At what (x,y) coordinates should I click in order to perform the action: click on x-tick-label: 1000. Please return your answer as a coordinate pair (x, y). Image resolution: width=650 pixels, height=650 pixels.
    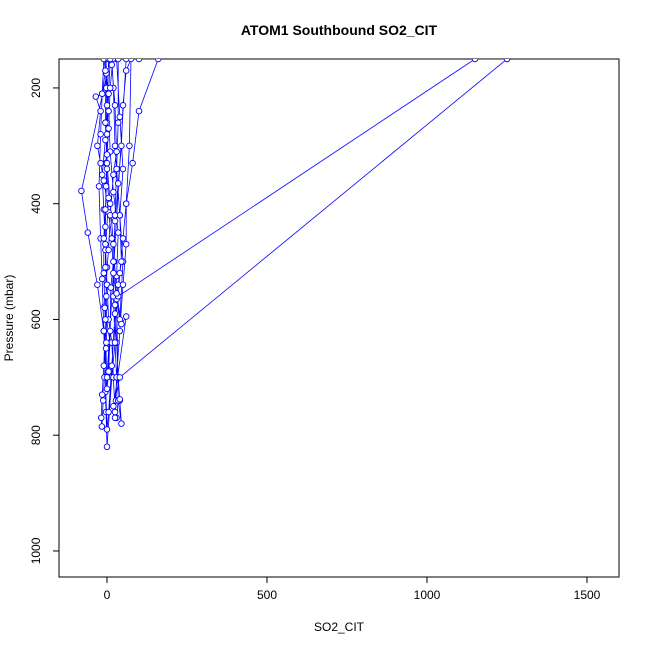
    Looking at the image, I should click on (427, 595).